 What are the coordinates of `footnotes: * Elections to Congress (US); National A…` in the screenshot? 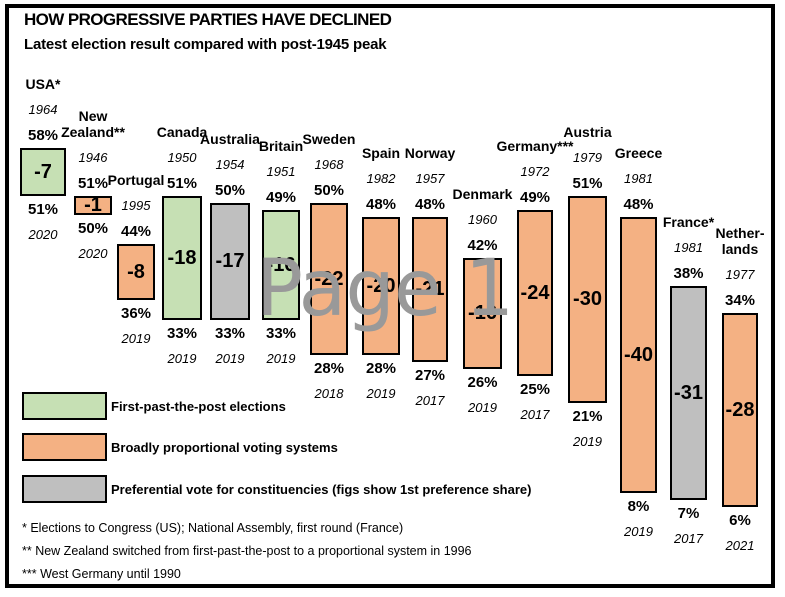 It's located at (247, 555).